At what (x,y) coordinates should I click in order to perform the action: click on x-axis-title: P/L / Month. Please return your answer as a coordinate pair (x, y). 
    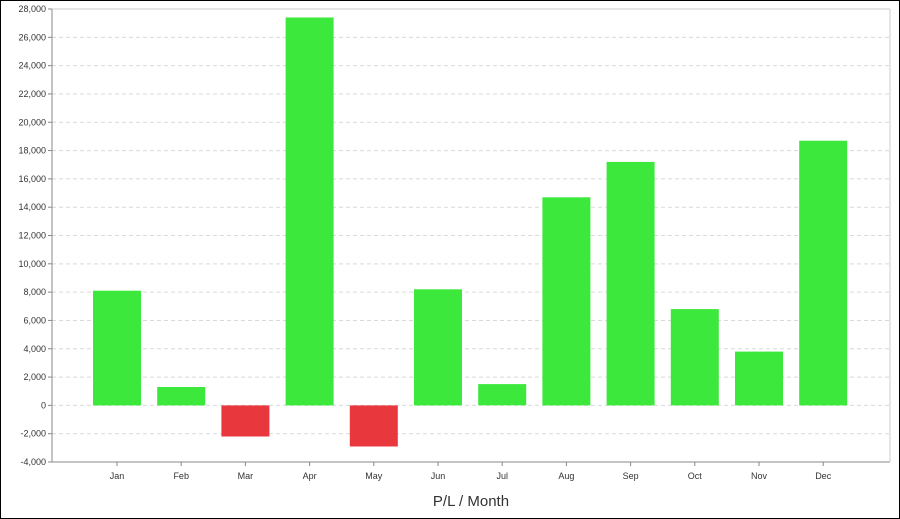
    Looking at the image, I should click on (471, 501).